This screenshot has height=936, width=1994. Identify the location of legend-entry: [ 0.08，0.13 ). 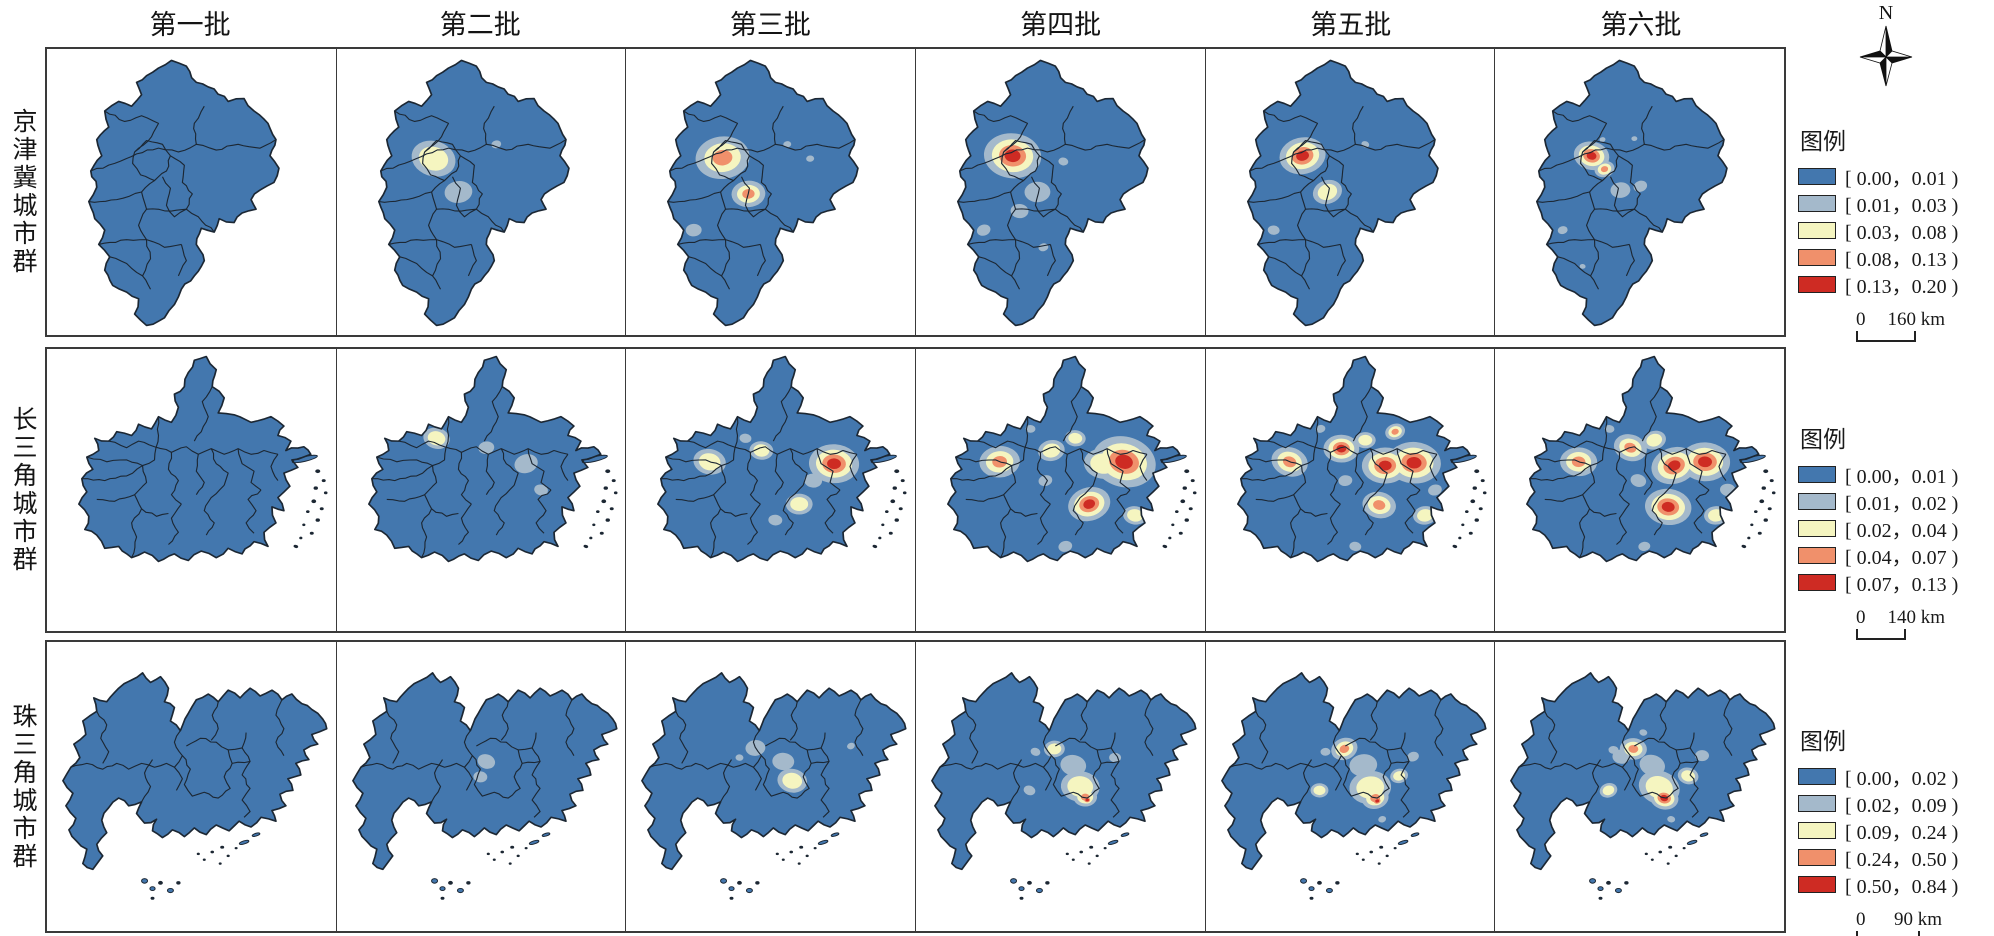
(1896, 257).